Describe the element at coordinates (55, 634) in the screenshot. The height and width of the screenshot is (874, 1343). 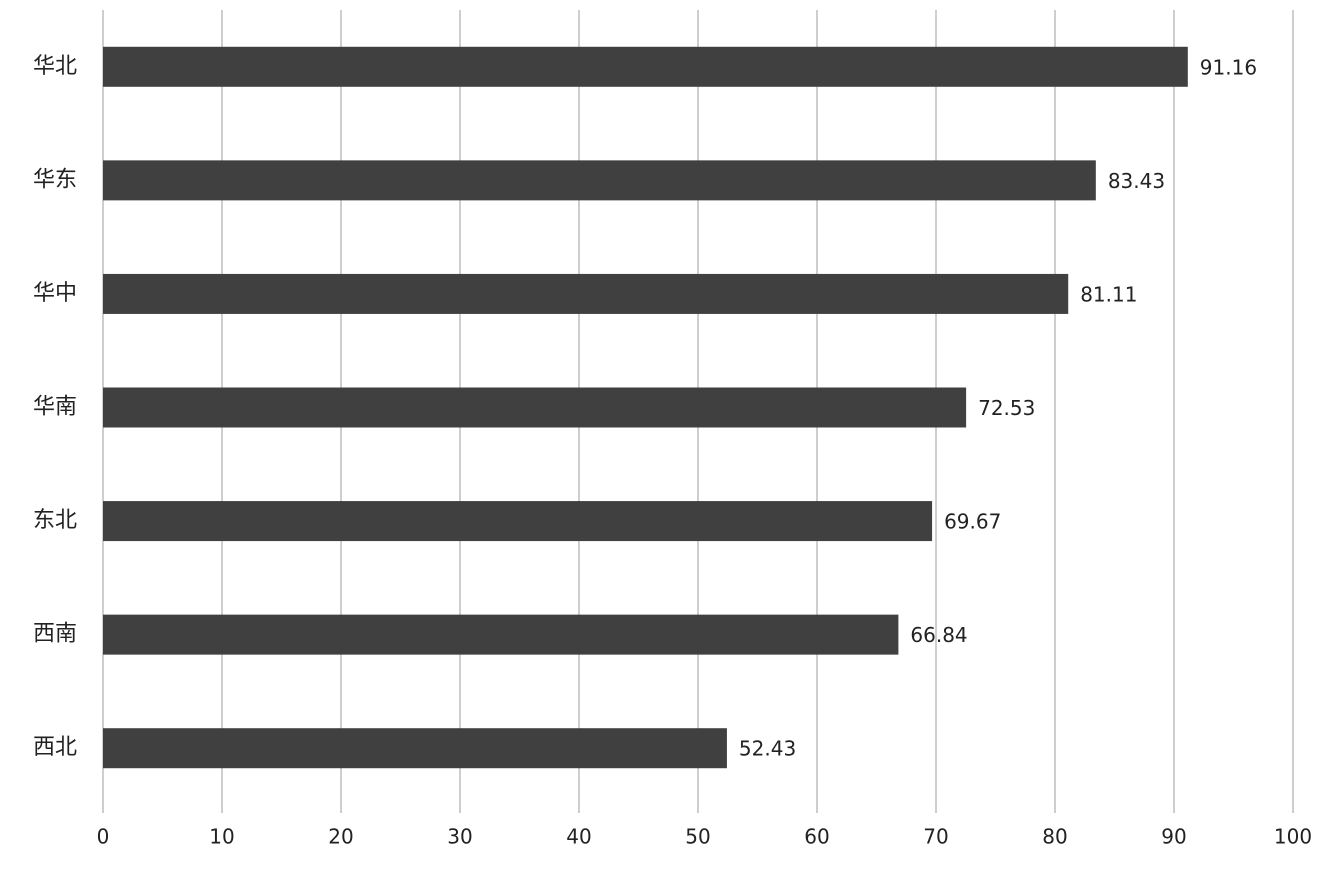
I see `y-tick-label: 西南` at that location.